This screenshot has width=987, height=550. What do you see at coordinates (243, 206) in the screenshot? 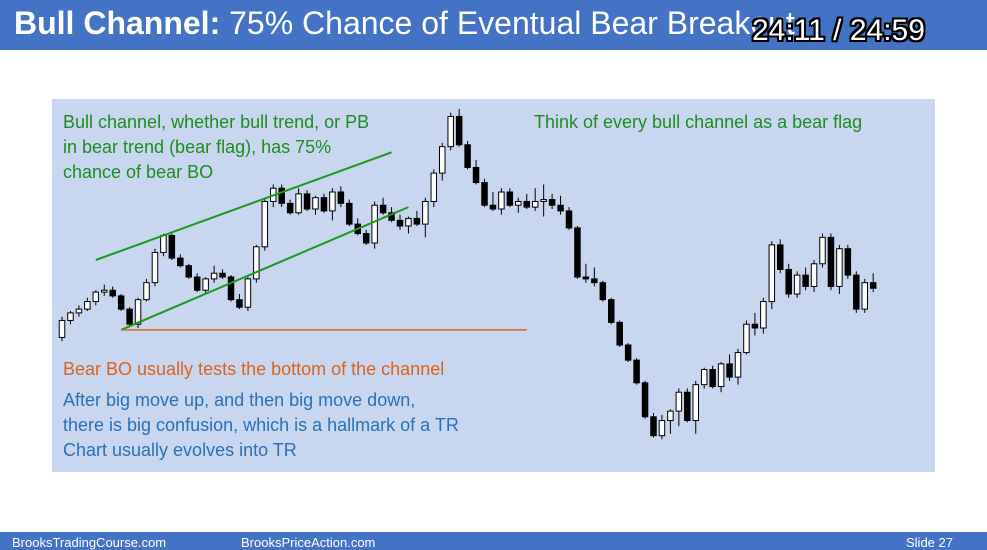
I see `channel-top-line` at bounding box center [243, 206].